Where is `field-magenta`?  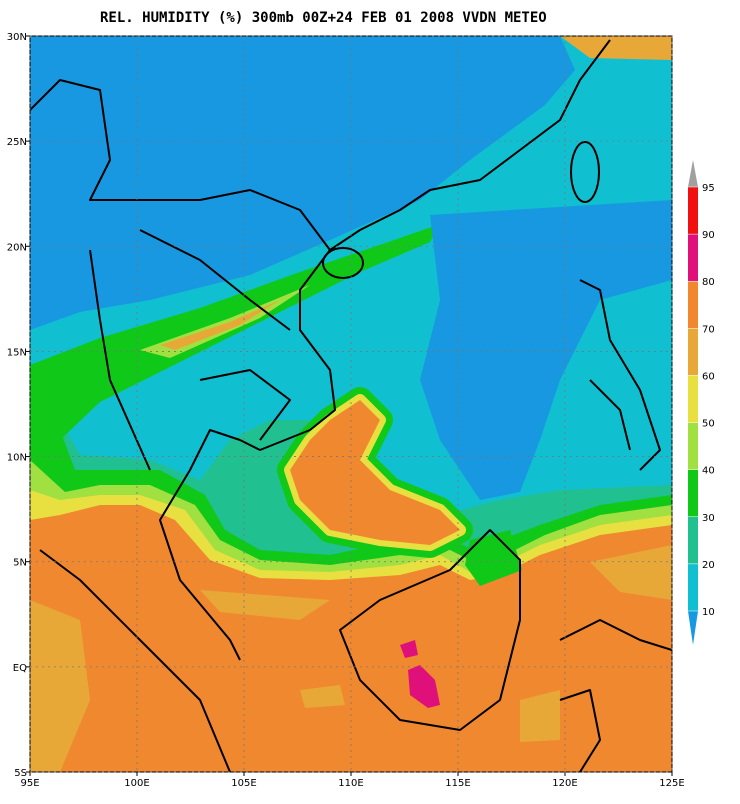
field-magenta is located at coordinates (420, 674).